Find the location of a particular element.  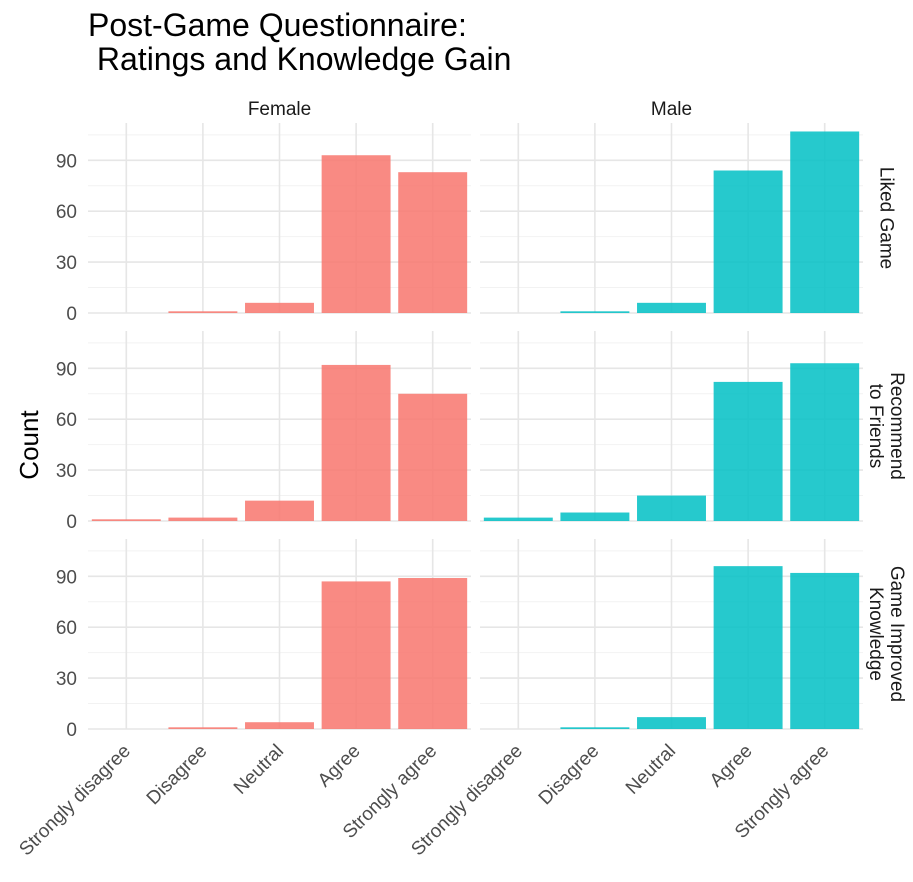

chart-title-line-1: Post-Game Questionnaire: is located at coordinates (277, 25).